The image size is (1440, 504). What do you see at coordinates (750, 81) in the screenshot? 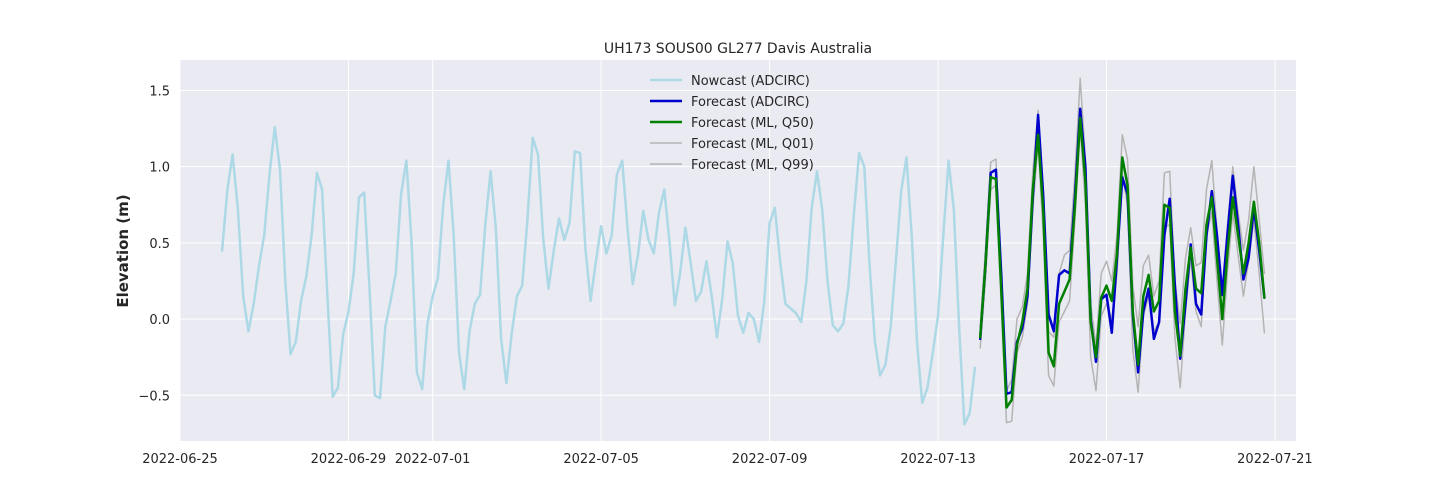
I see `legend-label-nowcast-adcirc: Nowcast (ADCIRC)` at bounding box center [750, 81].